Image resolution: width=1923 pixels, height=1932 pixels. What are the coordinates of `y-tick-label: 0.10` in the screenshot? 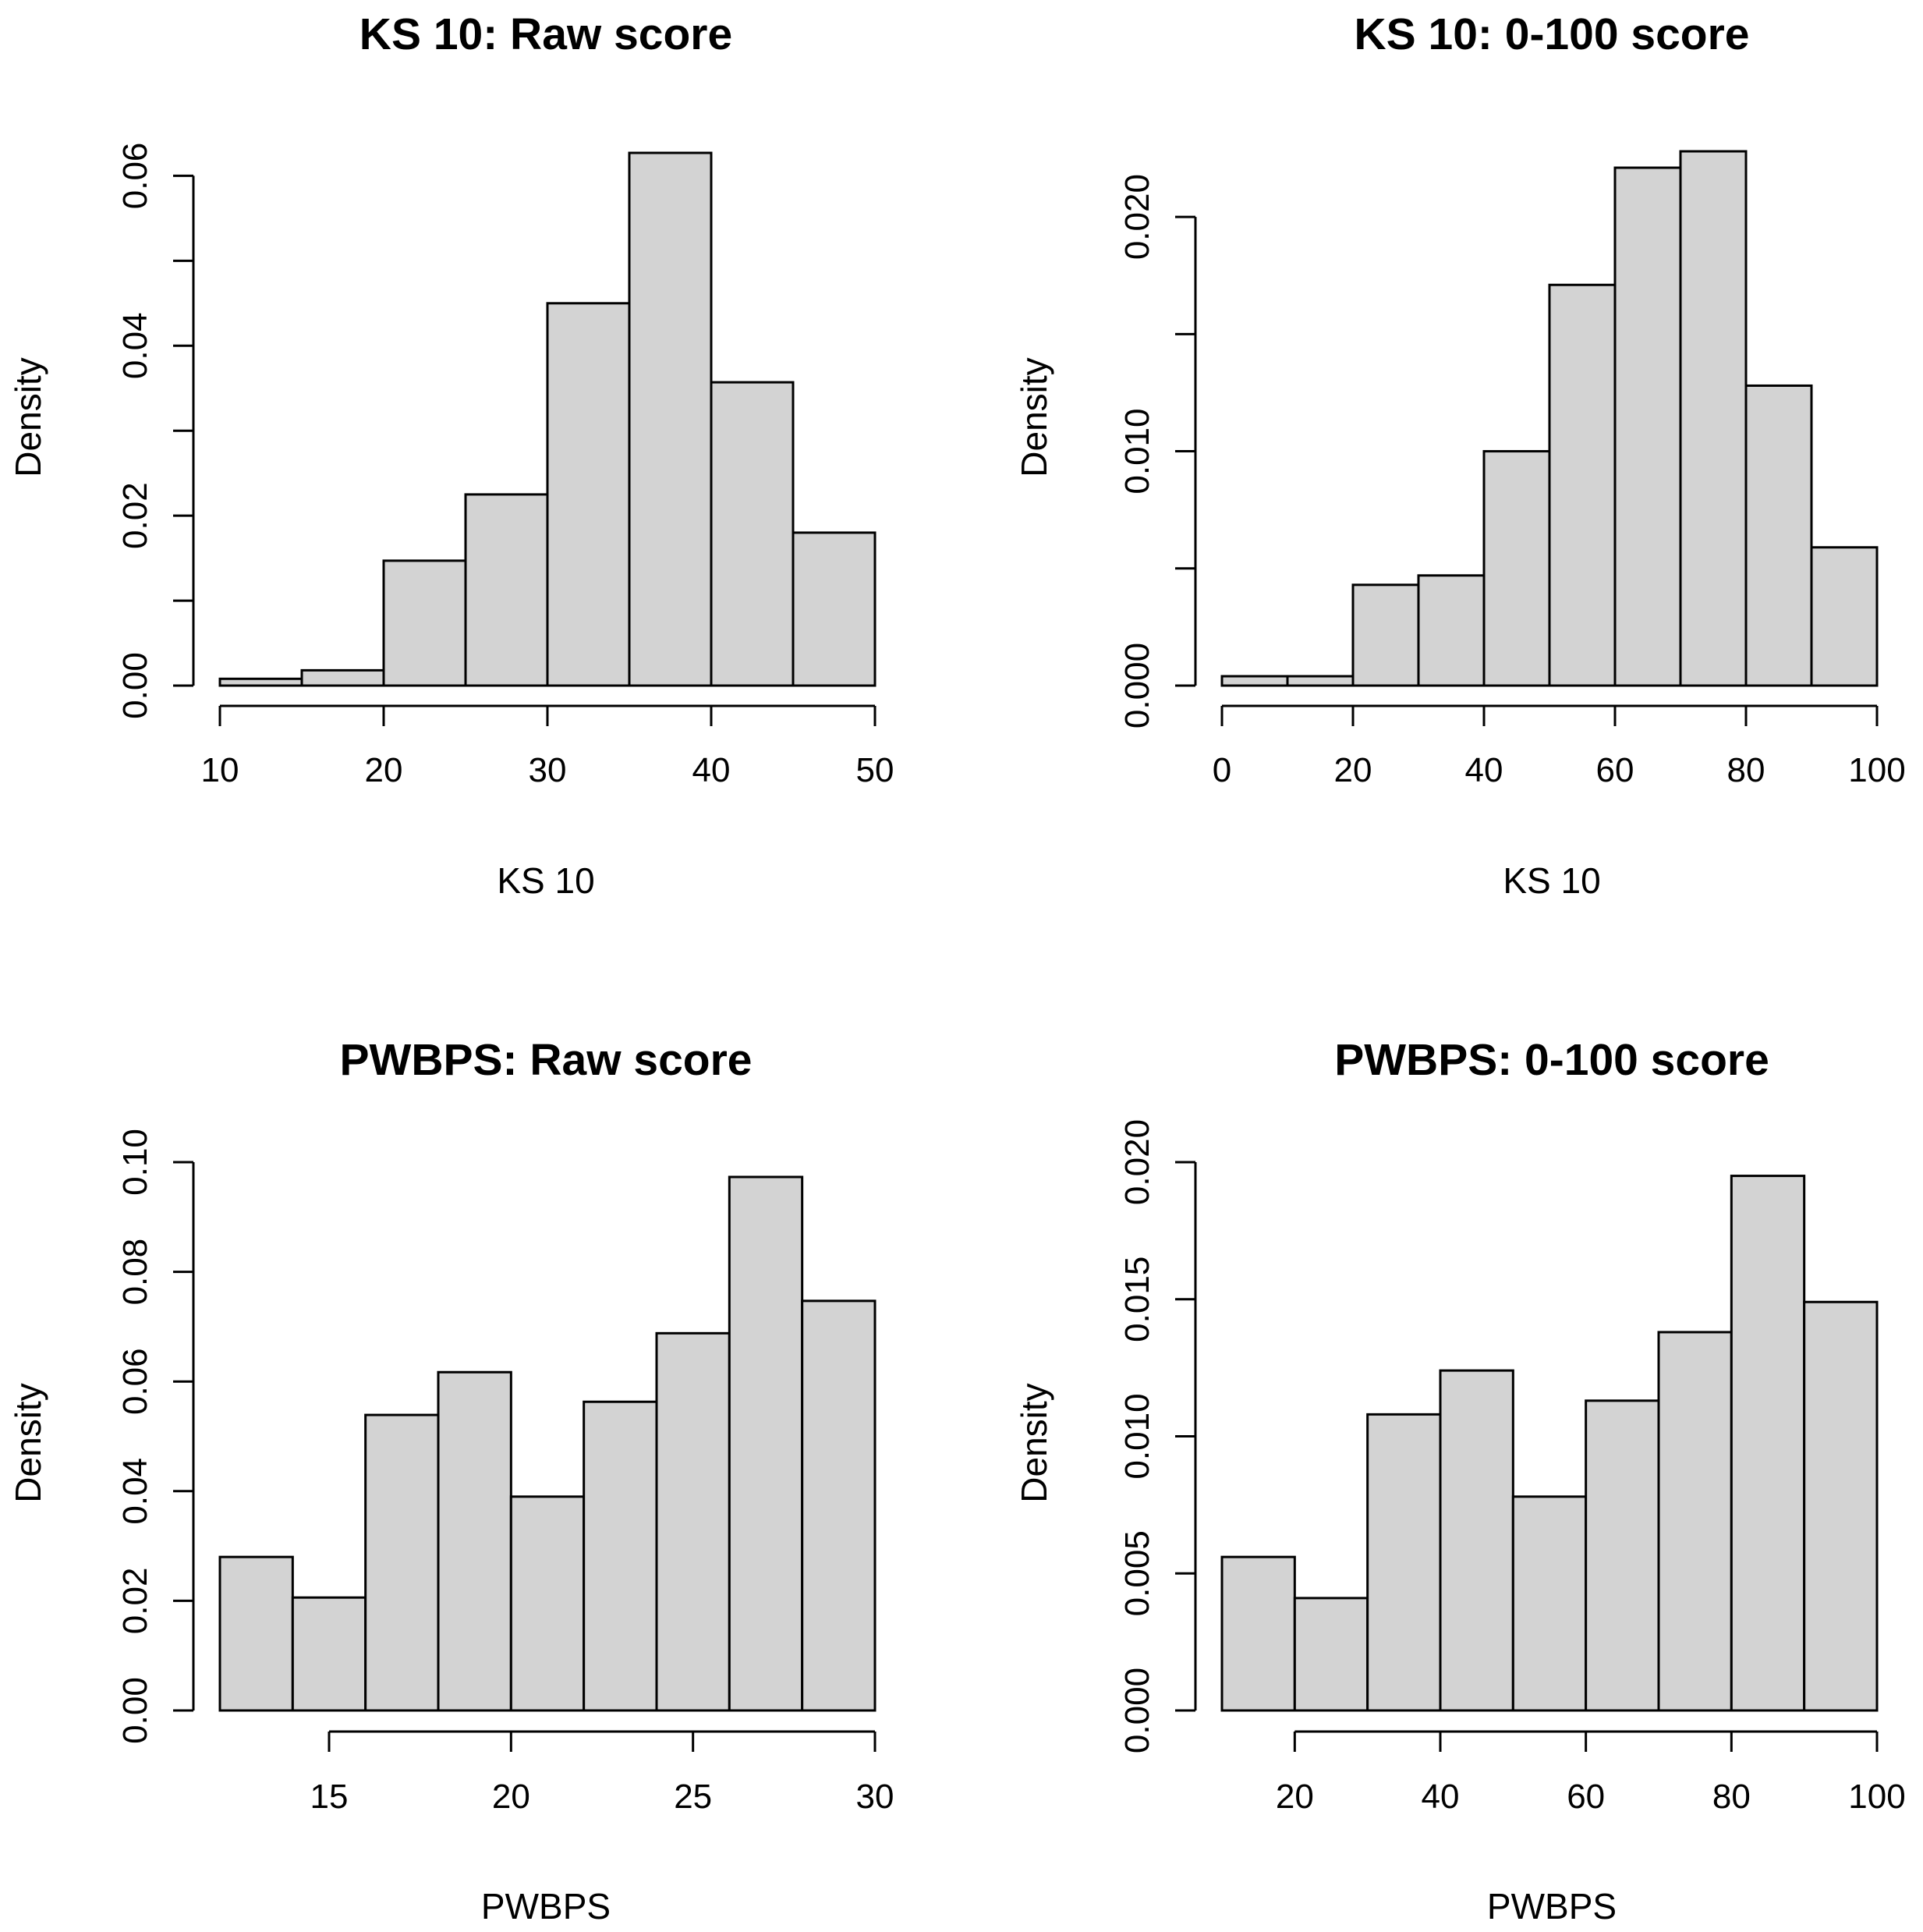 It's located at (135, 1162).